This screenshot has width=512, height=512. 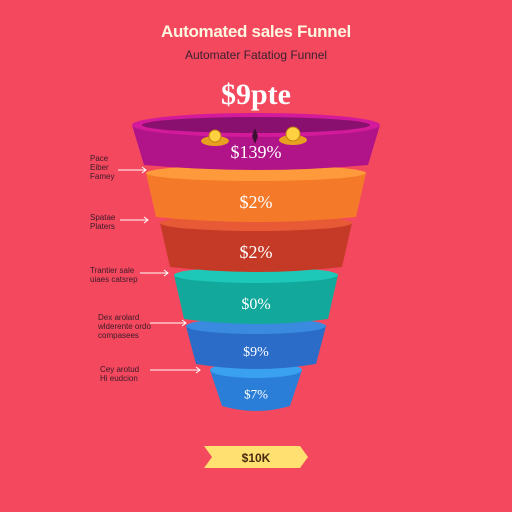 What do you see at coordinates (255, 136) in the screenshot?
I see `sparkle-icon` at bounding box center [255, 136].